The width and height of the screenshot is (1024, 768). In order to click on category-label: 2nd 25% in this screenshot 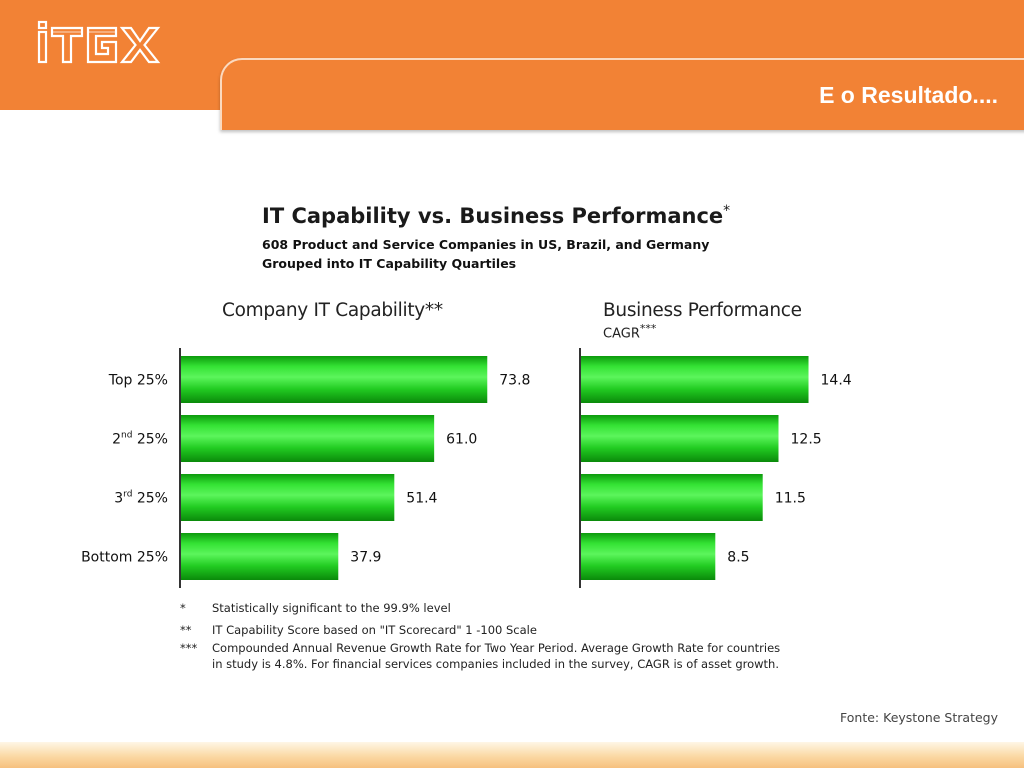, I will do `click(140, 439)`.